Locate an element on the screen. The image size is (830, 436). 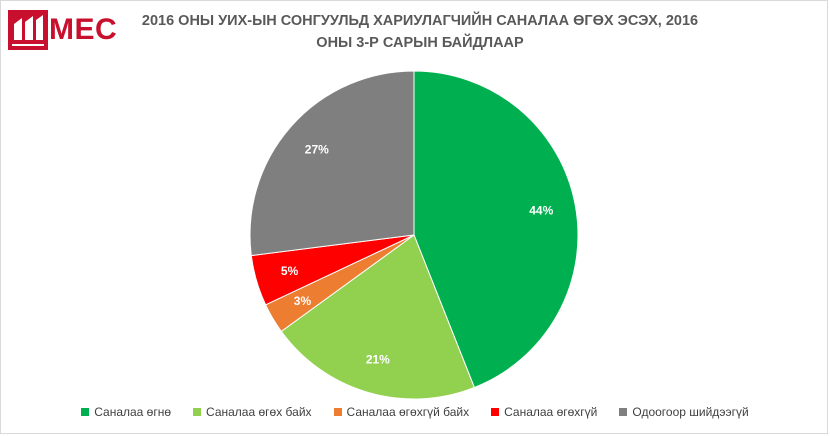
legend-label: Одоогоор шийдээгүй is located at coordinates (690, 412).